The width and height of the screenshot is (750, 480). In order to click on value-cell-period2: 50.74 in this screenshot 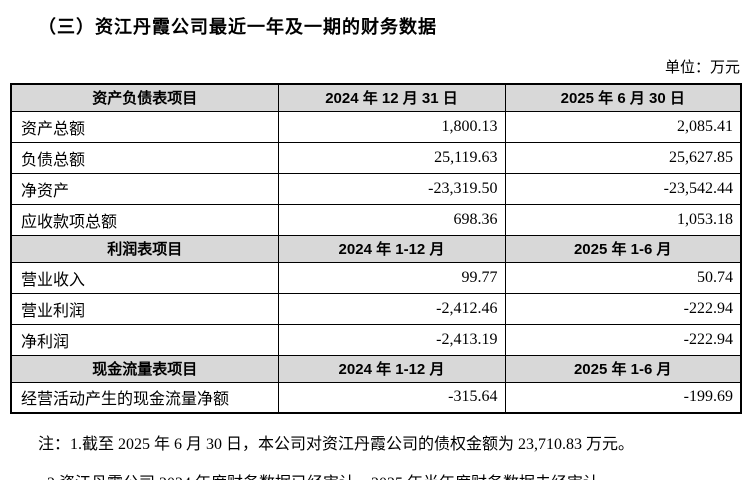, I will do `click(623, 277)`.